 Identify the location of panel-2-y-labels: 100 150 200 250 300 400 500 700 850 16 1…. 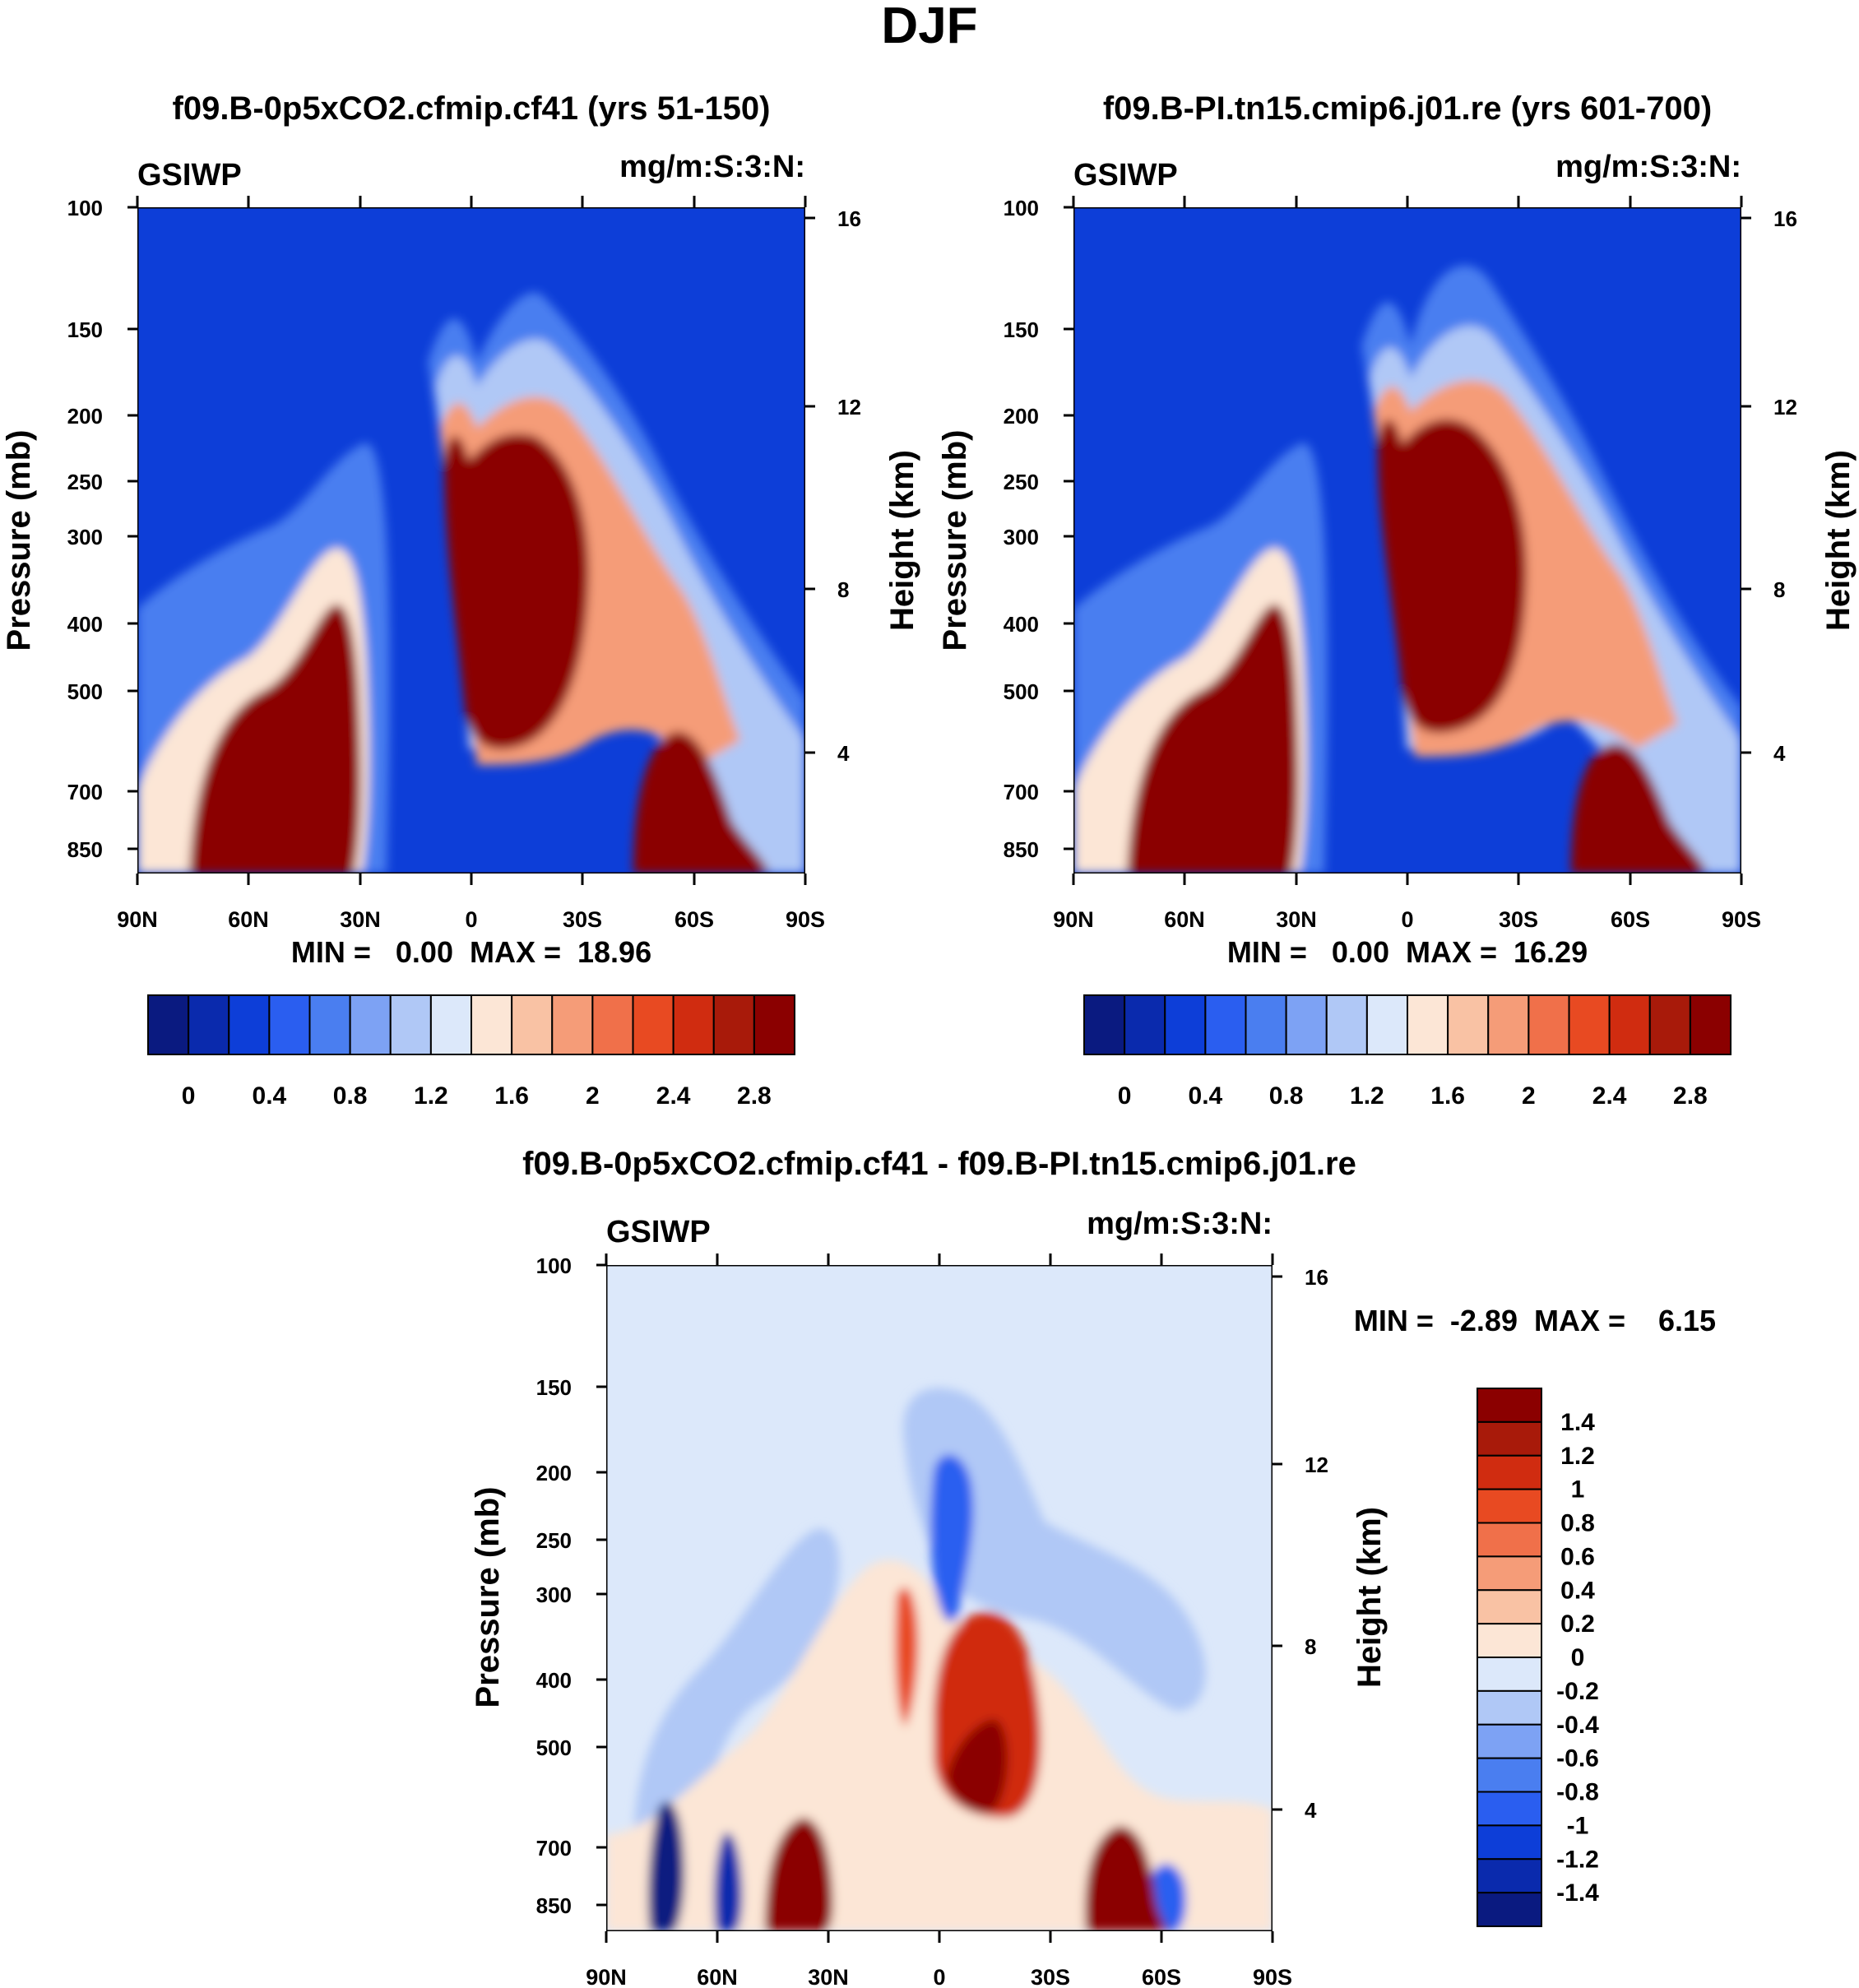
(1400, 529).